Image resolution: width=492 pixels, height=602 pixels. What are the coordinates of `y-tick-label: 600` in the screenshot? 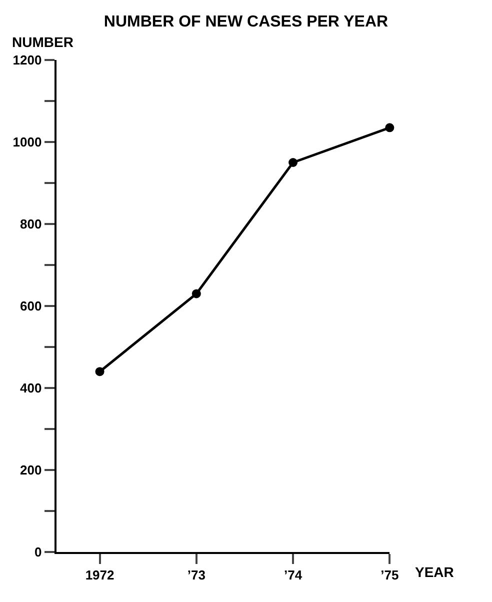 It's located at (31, 306).